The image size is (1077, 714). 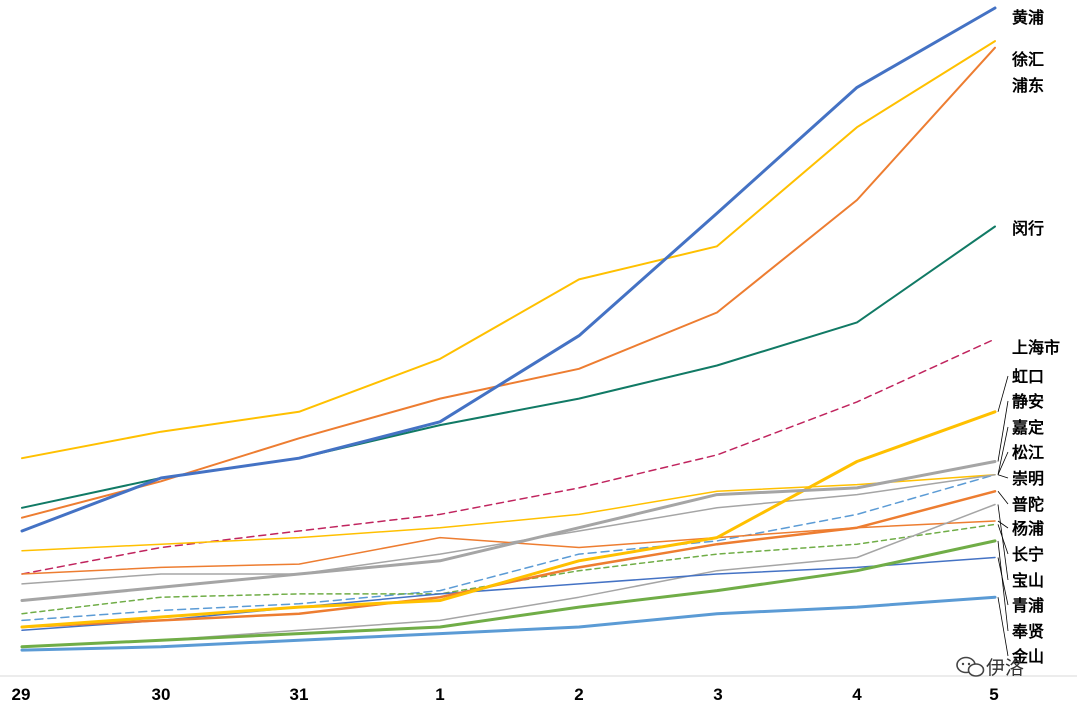 What do you see at coordinates (1028, 554) in the screenshot?
I see `series-label-13: 长宁` at bounding box center [1028, 554].